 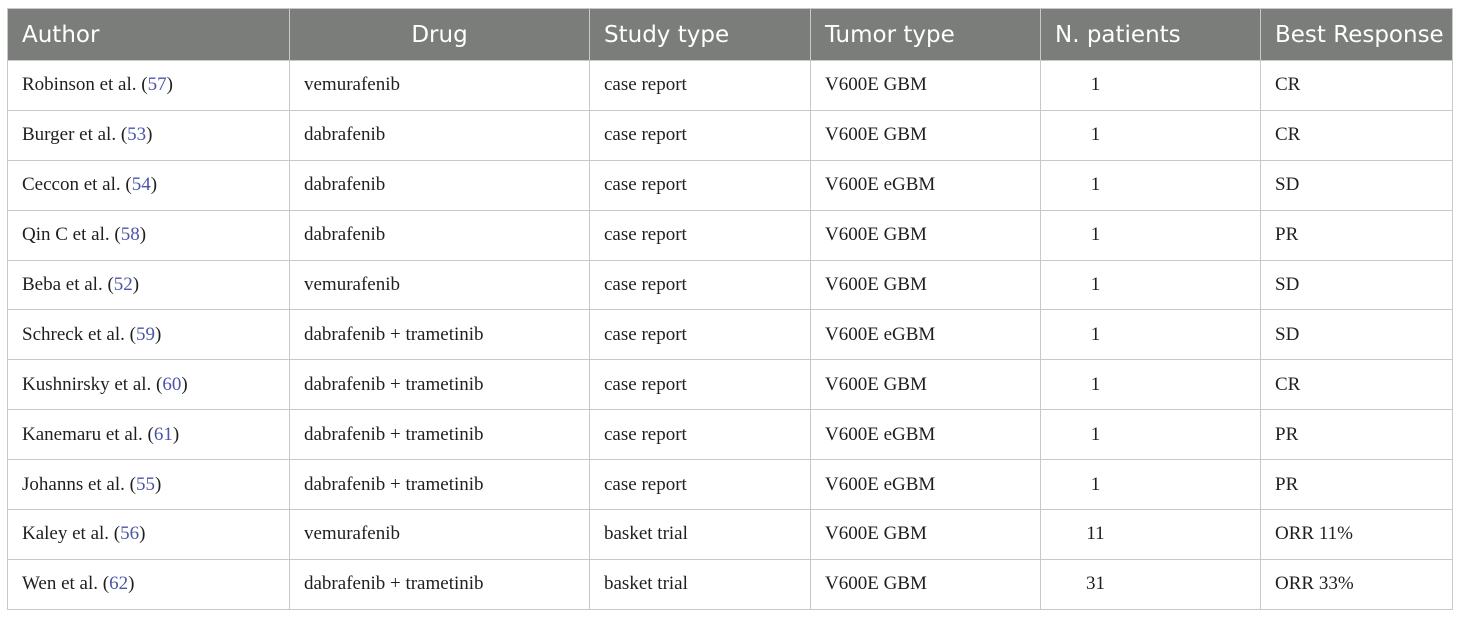 What do you see at coordinates (145, 484) in the screenshot?
I see `reference-link: 55` at bounding box center [145, 484].